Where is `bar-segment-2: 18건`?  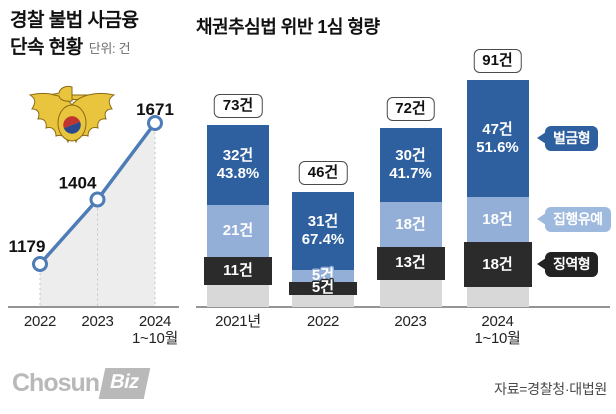
bar-segment-2: 18건 is located at coordinates (497, 265).